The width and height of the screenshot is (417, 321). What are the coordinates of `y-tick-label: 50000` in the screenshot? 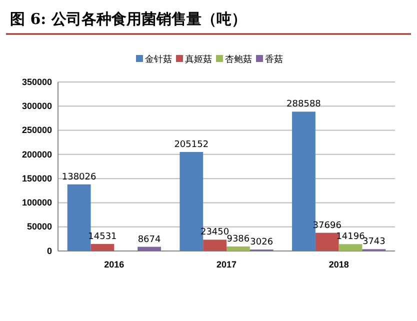 It's located at (39, 227).